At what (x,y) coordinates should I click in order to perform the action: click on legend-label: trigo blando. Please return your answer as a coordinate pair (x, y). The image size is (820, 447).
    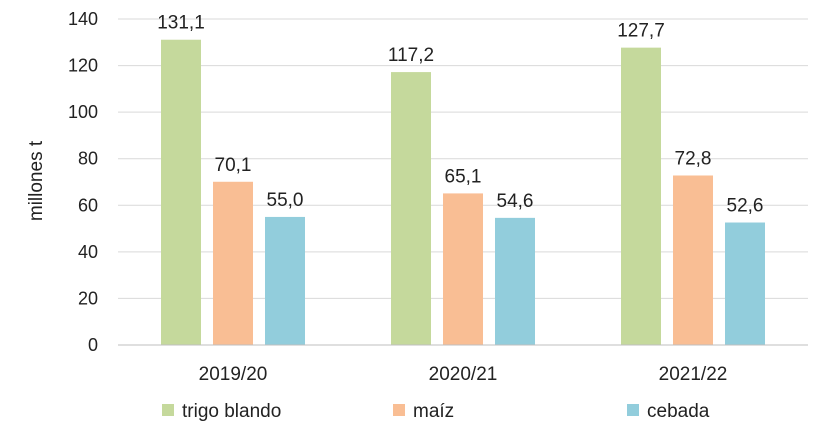
    Looking at the image, I should click on (231, 411).